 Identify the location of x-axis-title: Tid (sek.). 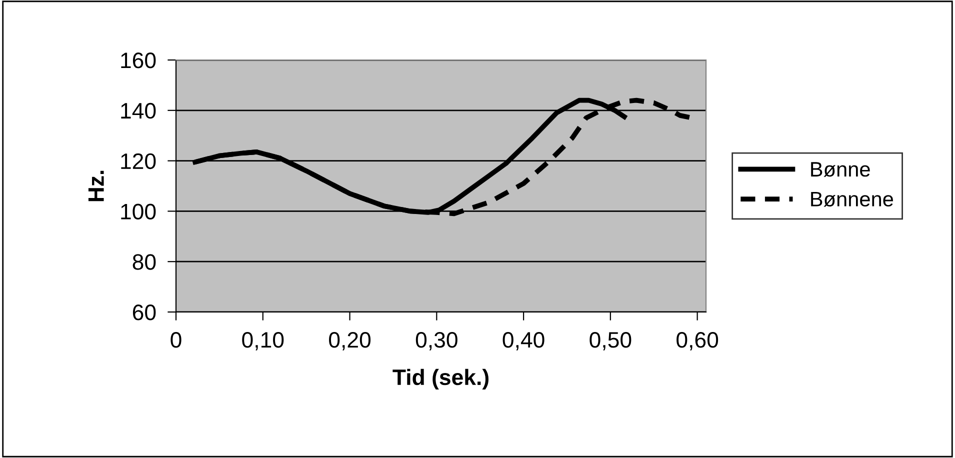
(440, 379).